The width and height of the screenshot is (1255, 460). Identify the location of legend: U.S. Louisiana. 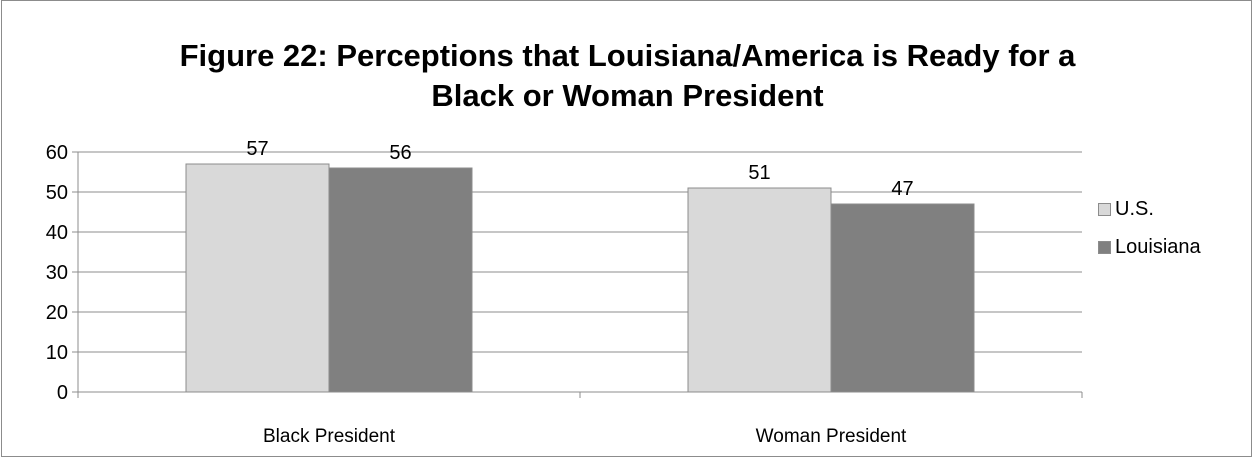
(1149, 234).